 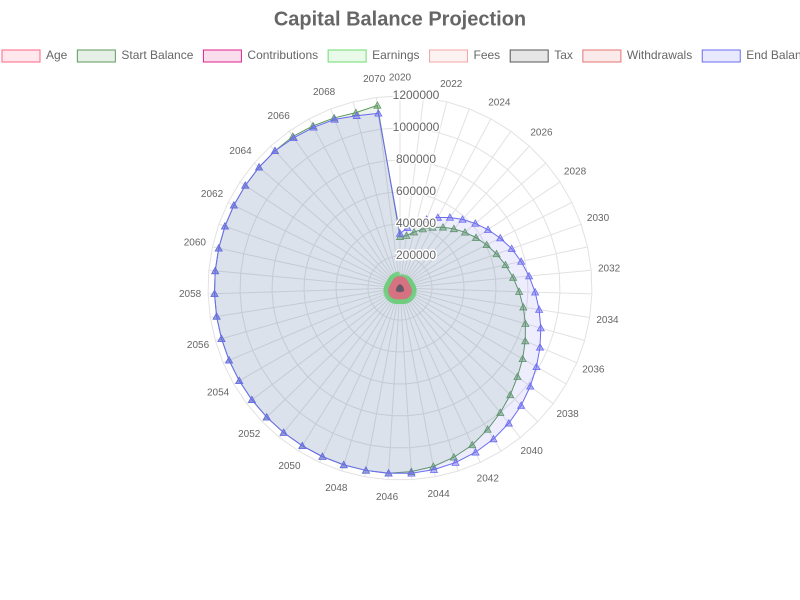 I want to click on legend-label: Tax, so click(x=563, y=55).